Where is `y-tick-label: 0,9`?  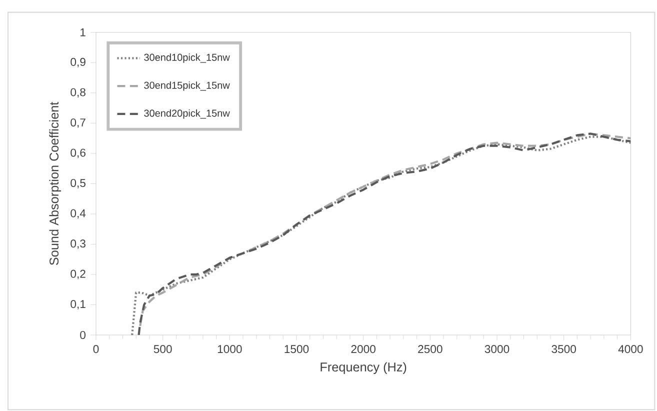 y-tick-label: 0,9 is located at coordinates (78, 63).